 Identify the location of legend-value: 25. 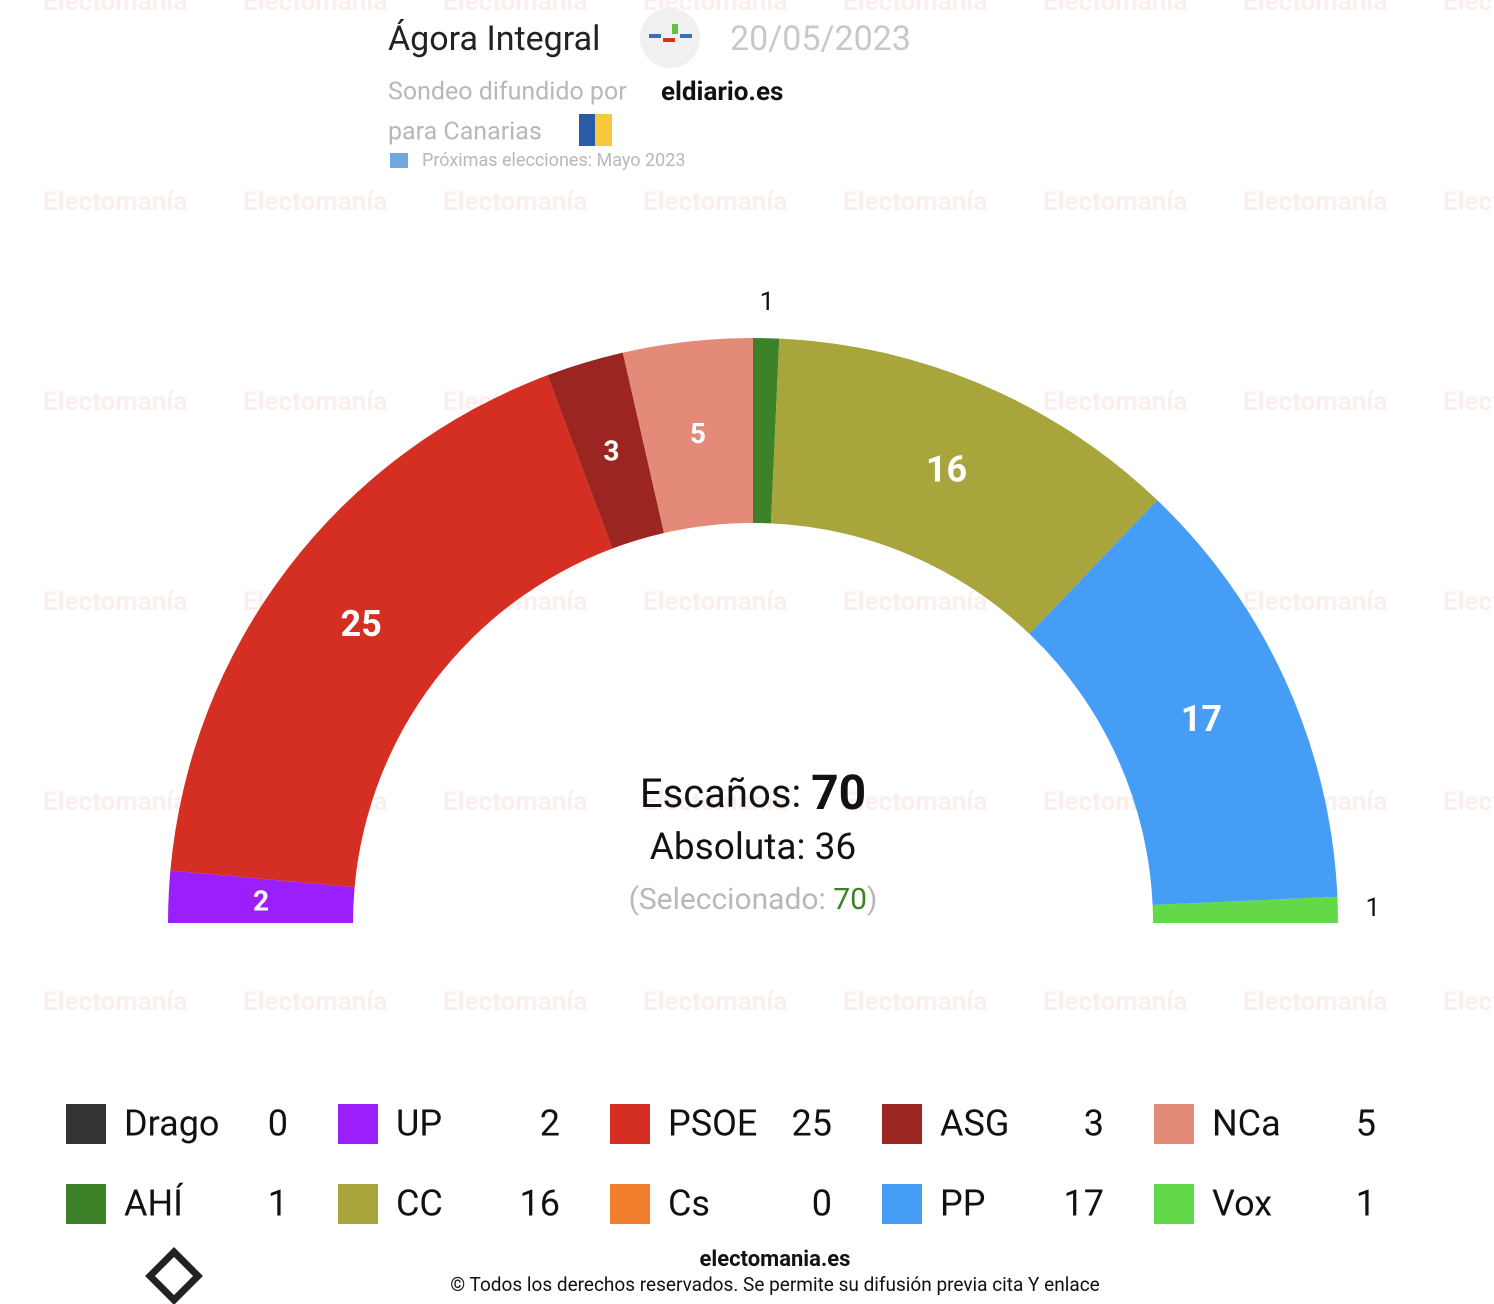
(812, 1124).